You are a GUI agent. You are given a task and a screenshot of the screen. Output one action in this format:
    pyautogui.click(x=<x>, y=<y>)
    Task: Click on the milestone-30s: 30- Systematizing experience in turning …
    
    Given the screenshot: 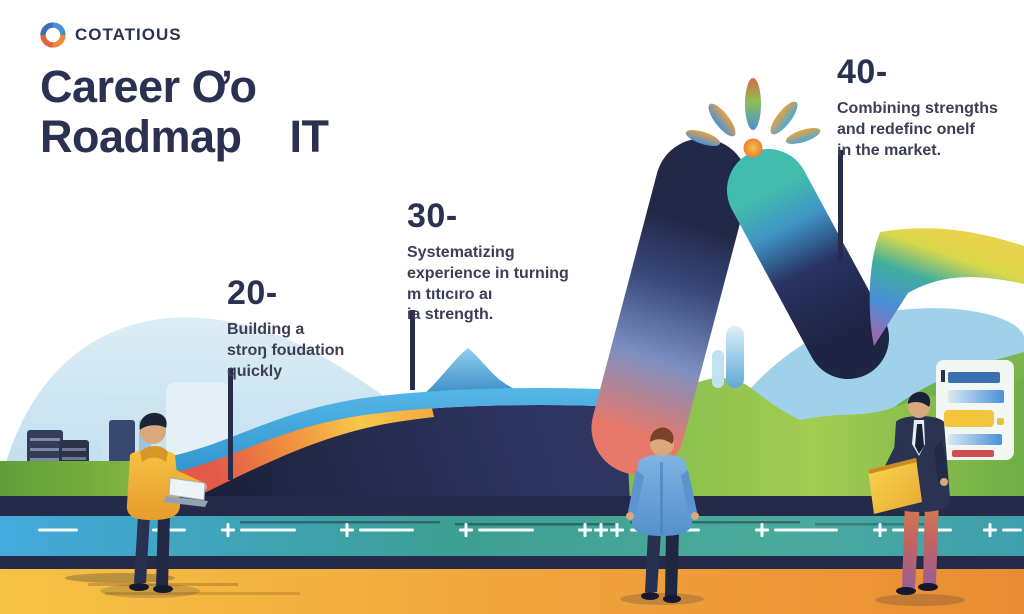 What is the action you would take?
    pyautogui.click(x=488, y=261)
    